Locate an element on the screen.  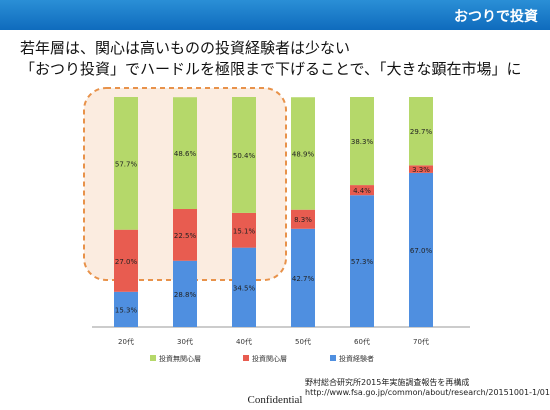
data-label-70代-投資経験者: 67.0% is located at coordinates (421, 251).